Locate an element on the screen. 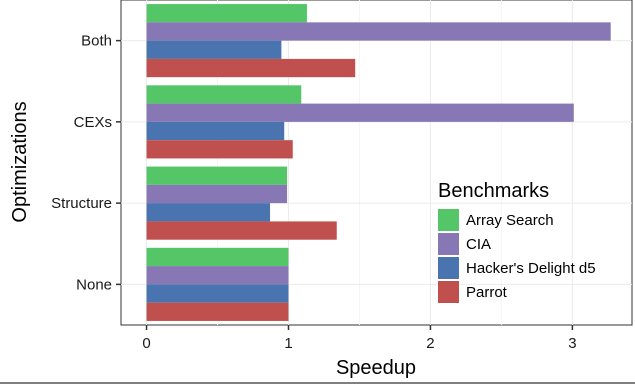 The width and height of the screenshot is (635, 388). legend-label: Parrot is located at coordinates (487, 292).